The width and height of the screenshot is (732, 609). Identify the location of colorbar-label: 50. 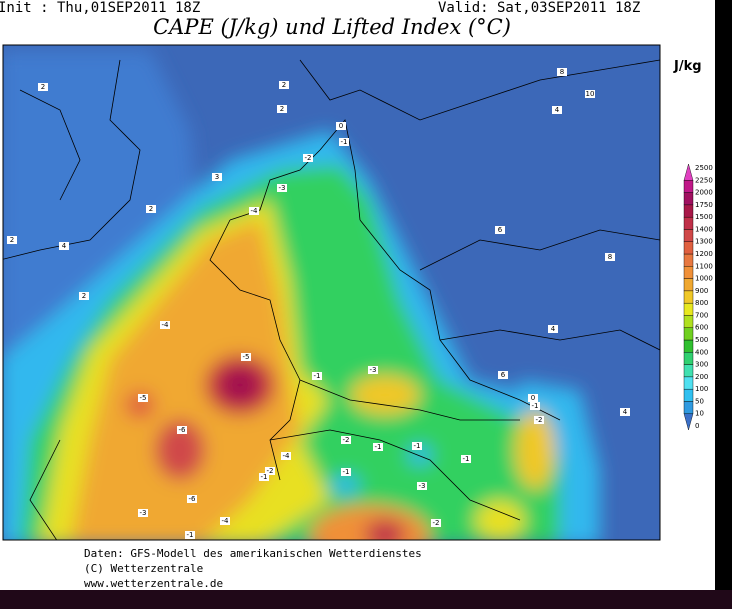
(699, 401).